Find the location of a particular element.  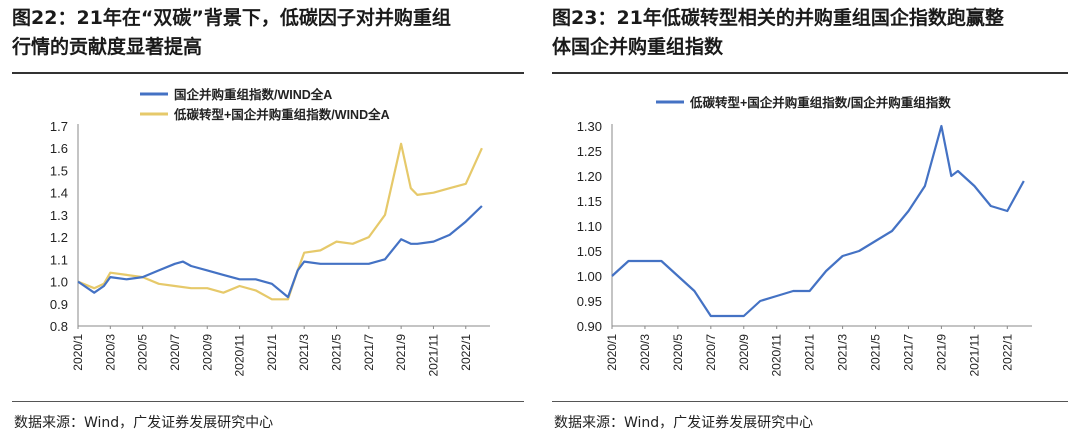

figure-23-title: 图23：21年低碳转型相关的并购重组国企指数跑赢整 体国企并购重组指数 is located at coordinates (778, 33).